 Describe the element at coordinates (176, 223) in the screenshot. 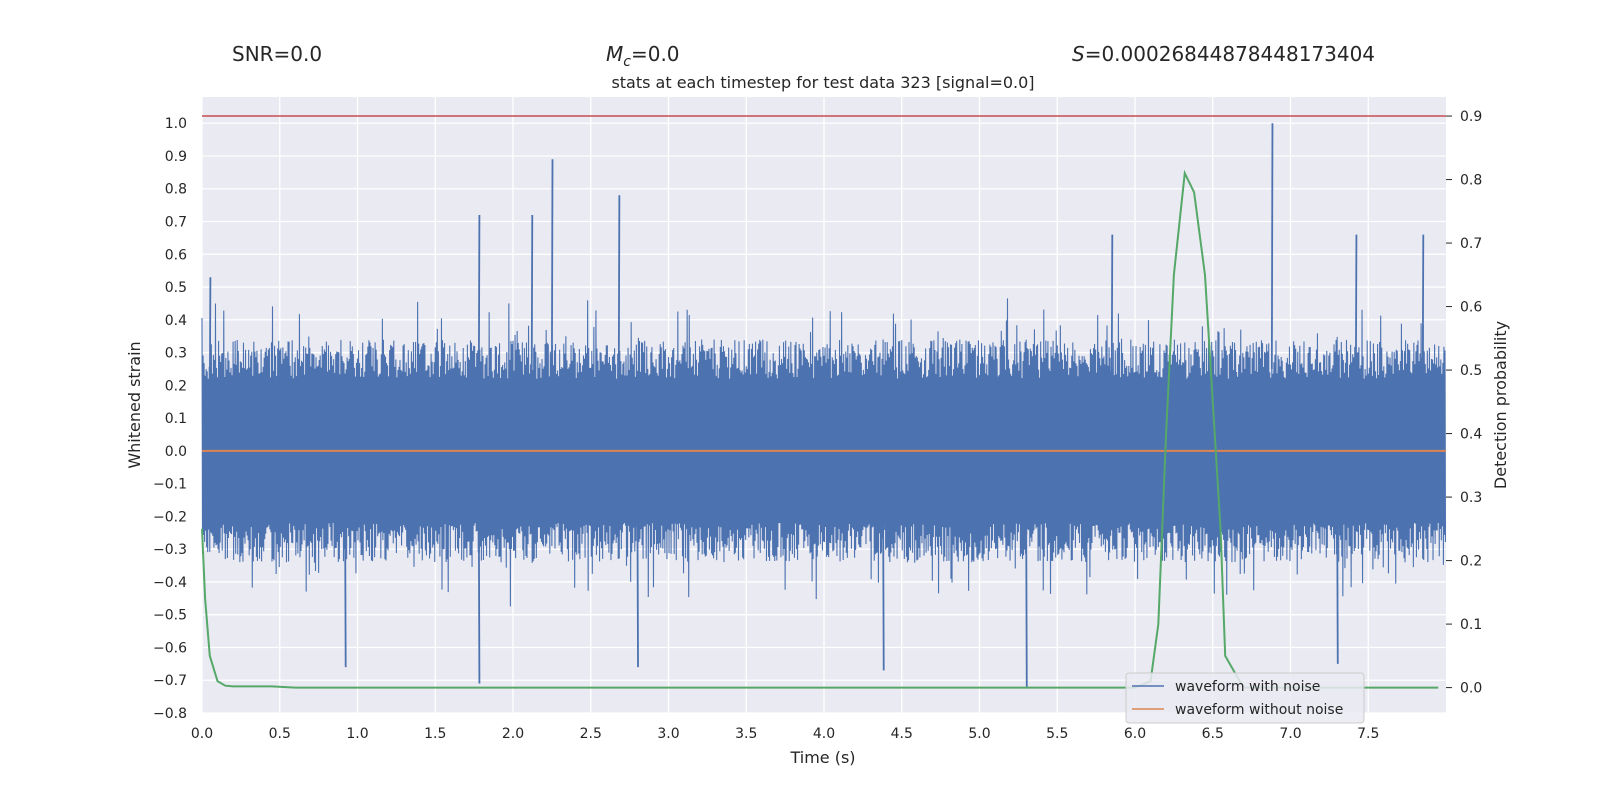

I see `y-tick-label: 0.7` at that location.